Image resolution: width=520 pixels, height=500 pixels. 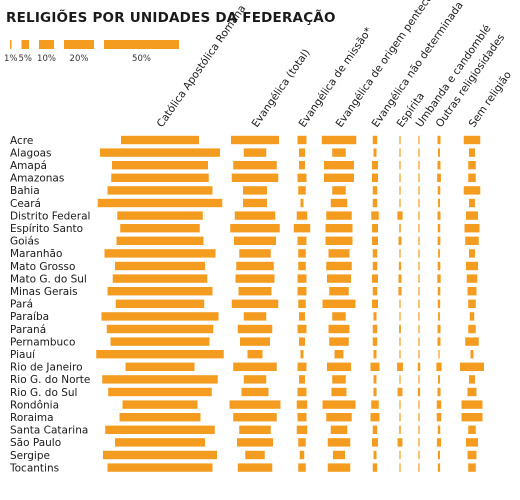 What do you see at coordinates (419, 303) in the screenshot?
I see `bar-umbanda-e-candomble-para` at bounding box center [419, 303].